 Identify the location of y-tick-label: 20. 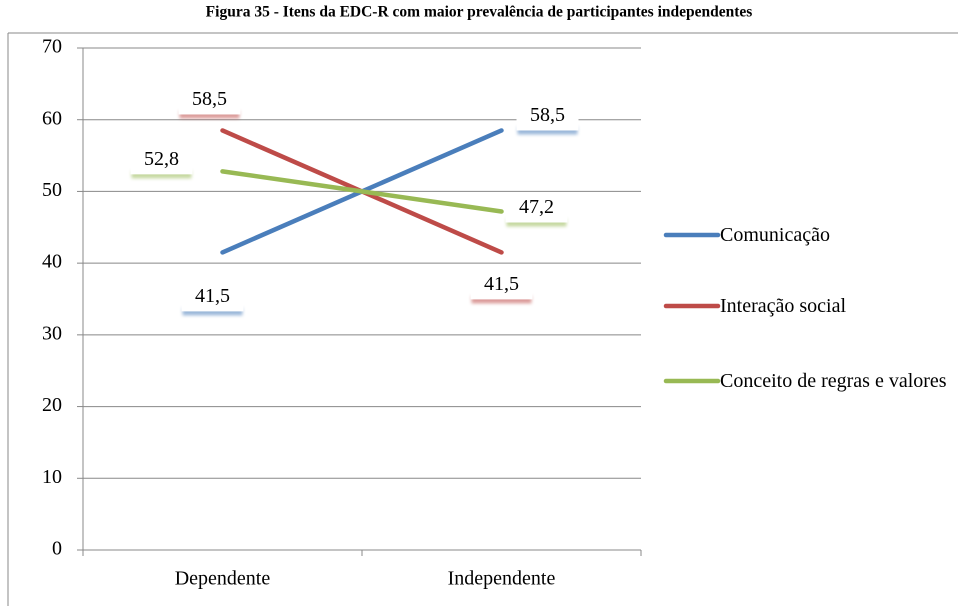
(52, 405).